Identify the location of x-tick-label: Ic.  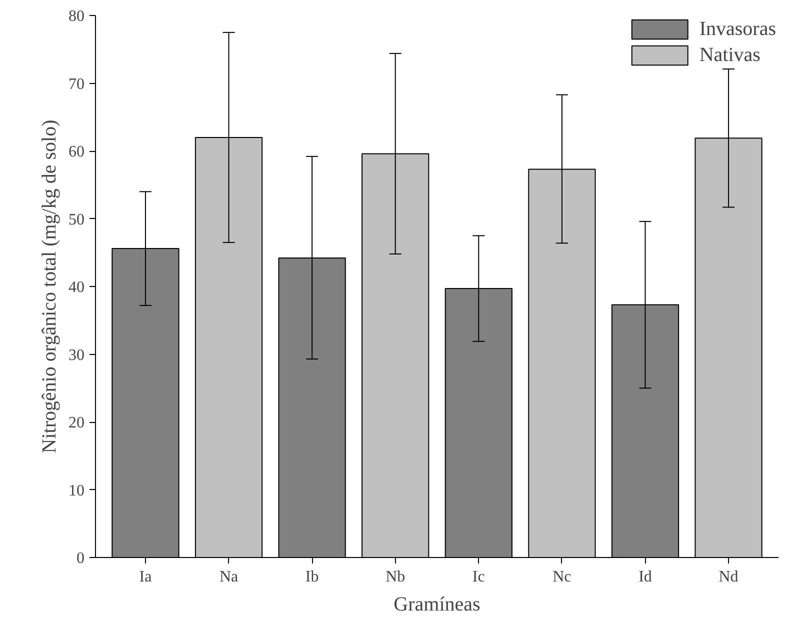
(478, 577).